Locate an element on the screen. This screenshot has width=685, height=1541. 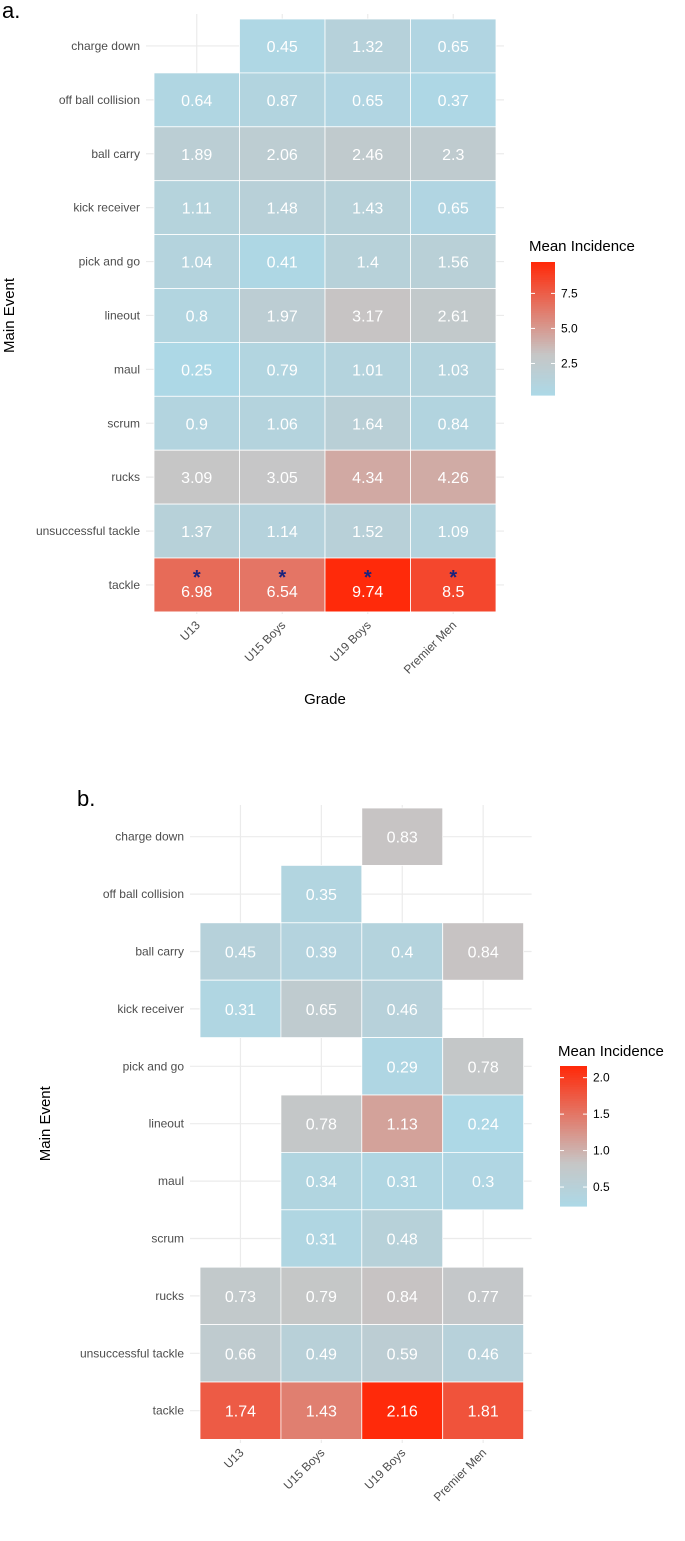
y-tick-label: tackle is located at coordinates (125, 585).